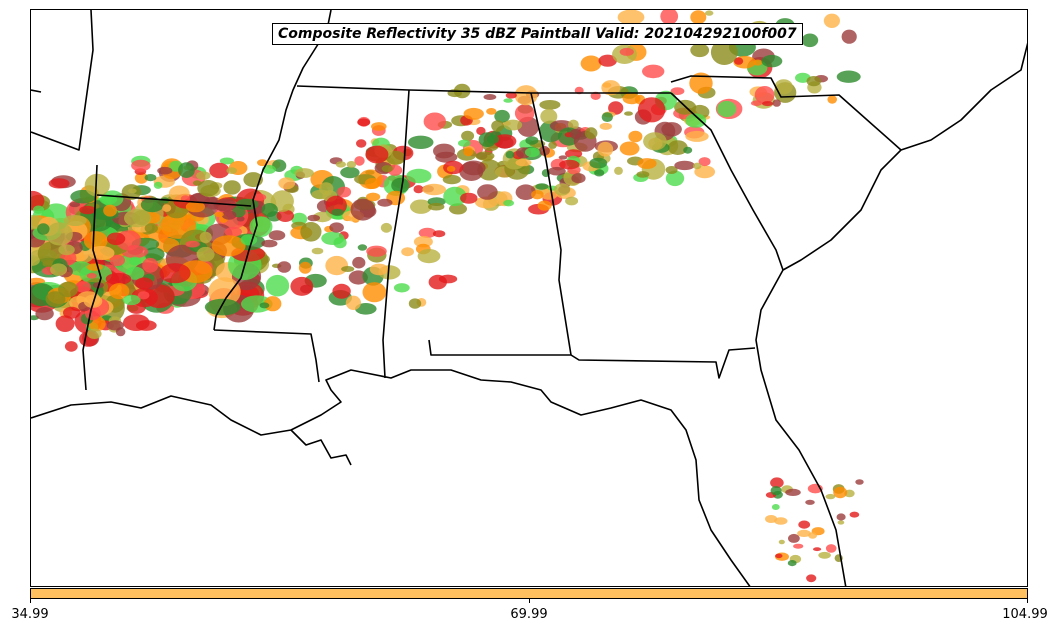 The image size is (1062, 633). I want to click on louisiana-mississippi-south, so click(266, 356).